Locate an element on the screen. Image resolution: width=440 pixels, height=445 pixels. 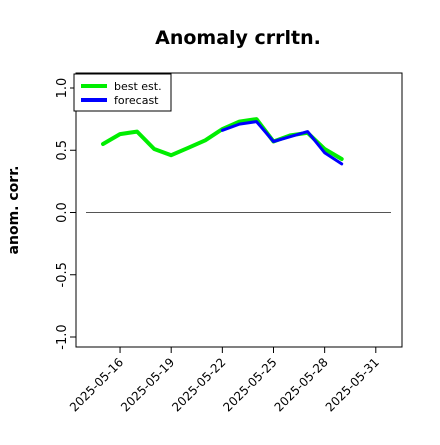
y-tick-label: 1.0 is located at coordinates (62, 88).